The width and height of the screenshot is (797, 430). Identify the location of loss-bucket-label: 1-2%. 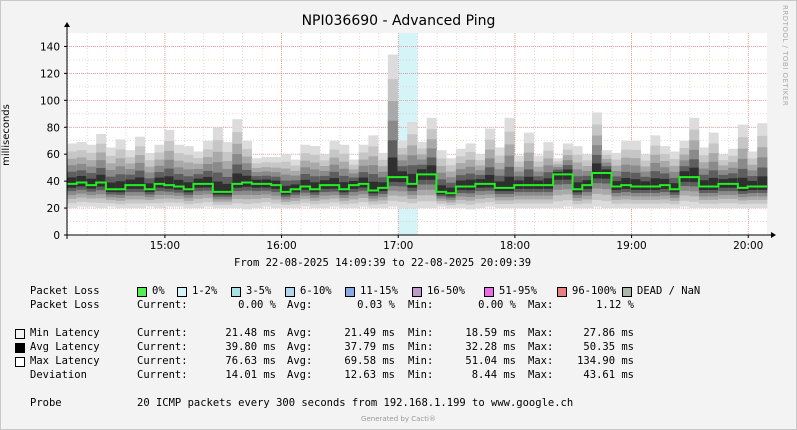
(205, 291).